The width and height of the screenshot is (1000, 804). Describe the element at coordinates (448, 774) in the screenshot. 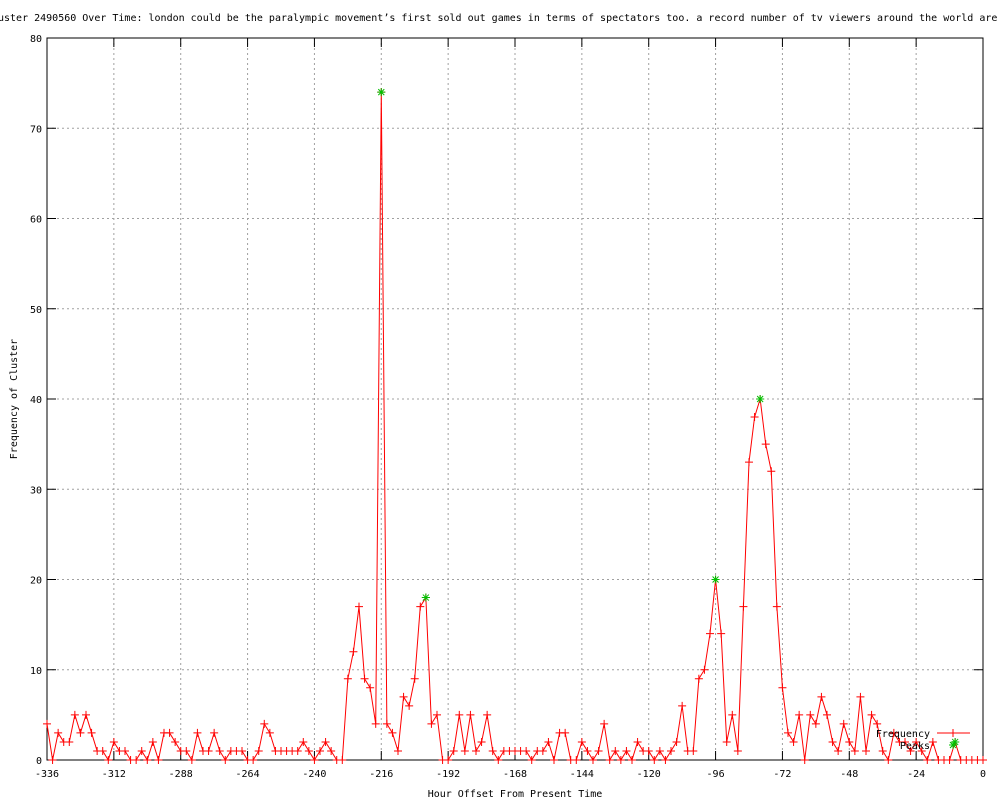

I see `x-tick-label: -192` at that location.